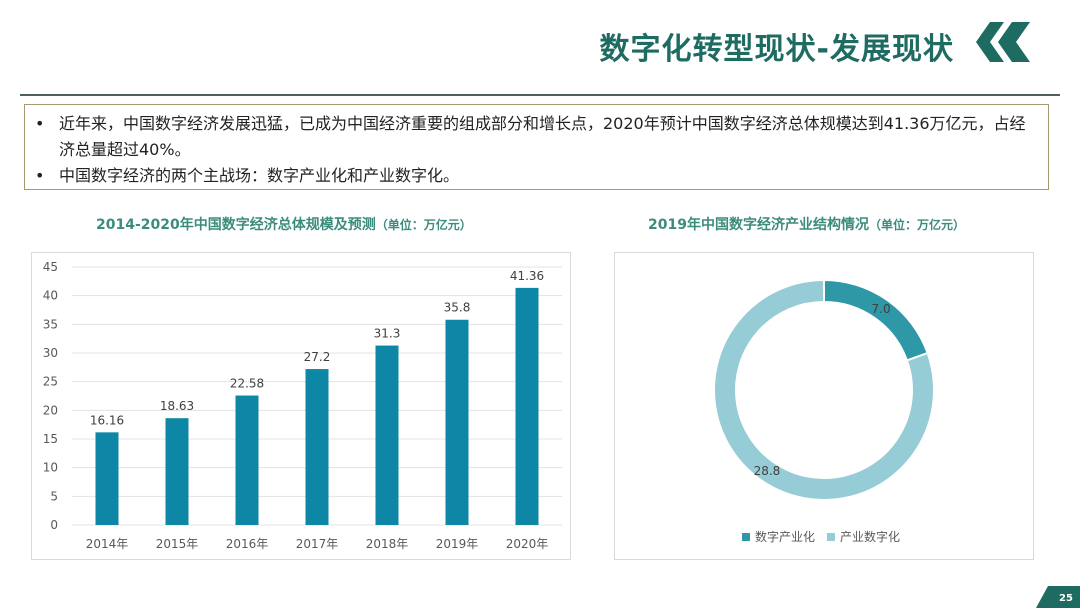  I want to click on y-tick-label: 15, so click(50, 439).